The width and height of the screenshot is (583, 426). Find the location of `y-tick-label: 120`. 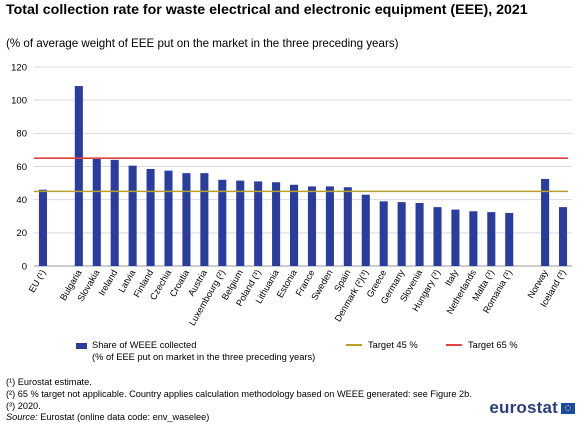

y-tick-label: 120 is located at coordinates (19, 67).